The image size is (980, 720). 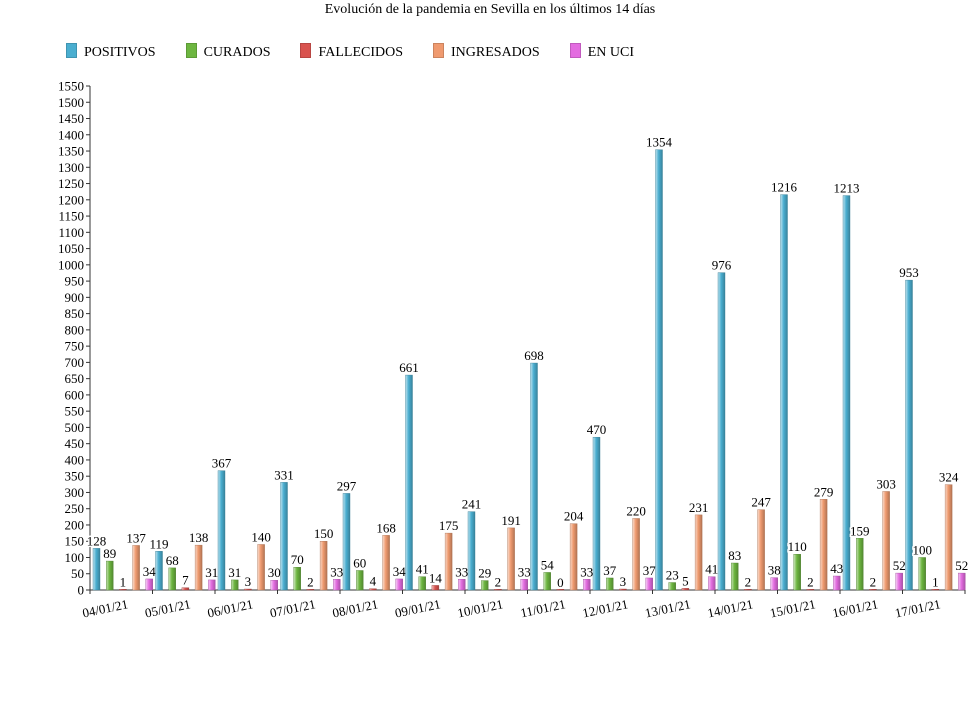 I want to click on y-tick-label: 150, so click(x=75, y=541).